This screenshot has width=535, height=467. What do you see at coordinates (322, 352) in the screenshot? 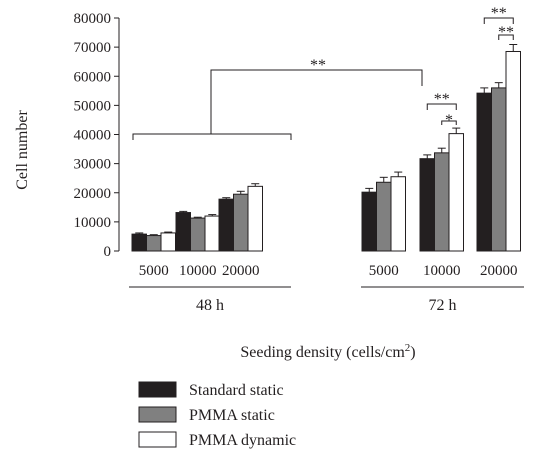
I see `x-axis-label-main: Seeding density (cells/cm` at bounding box center [322, 352].